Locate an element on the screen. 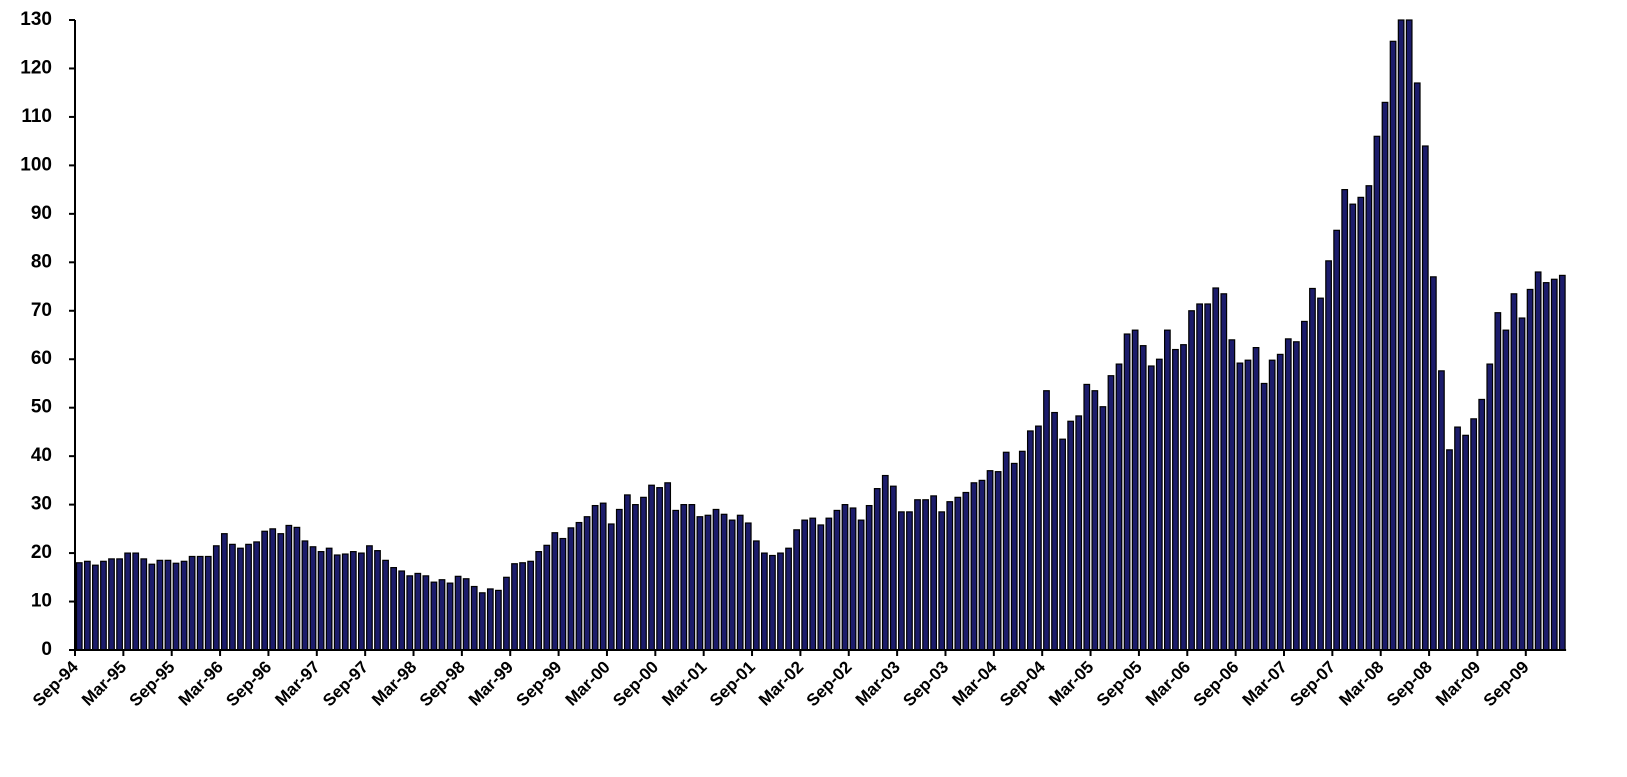 This screenshot has height=777, width=1627. x-tick-label: Sep-06 is located at coordinates (1216, 683).